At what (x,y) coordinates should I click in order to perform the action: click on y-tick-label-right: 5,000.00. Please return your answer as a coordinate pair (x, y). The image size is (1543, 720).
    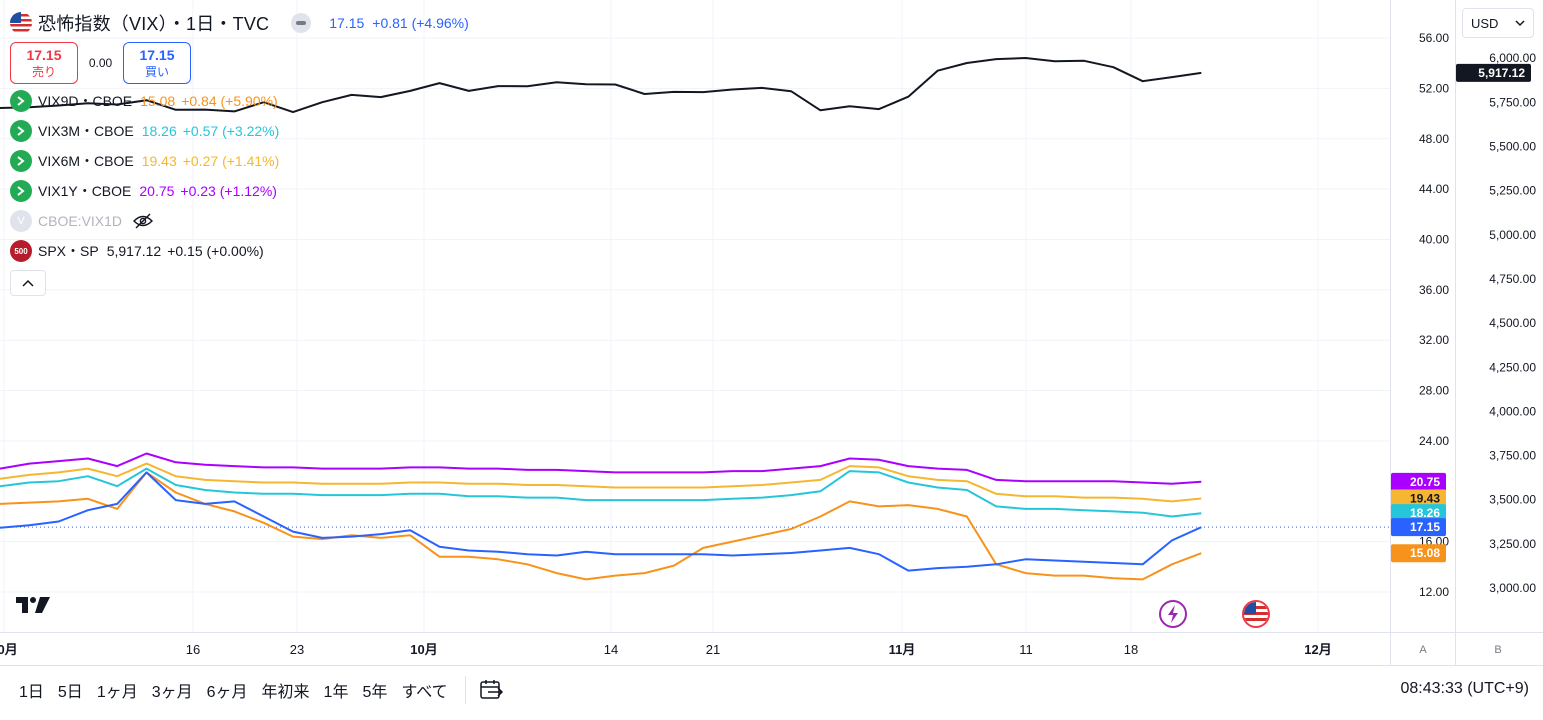
    Looking at the image, I should click on (1512, 235).